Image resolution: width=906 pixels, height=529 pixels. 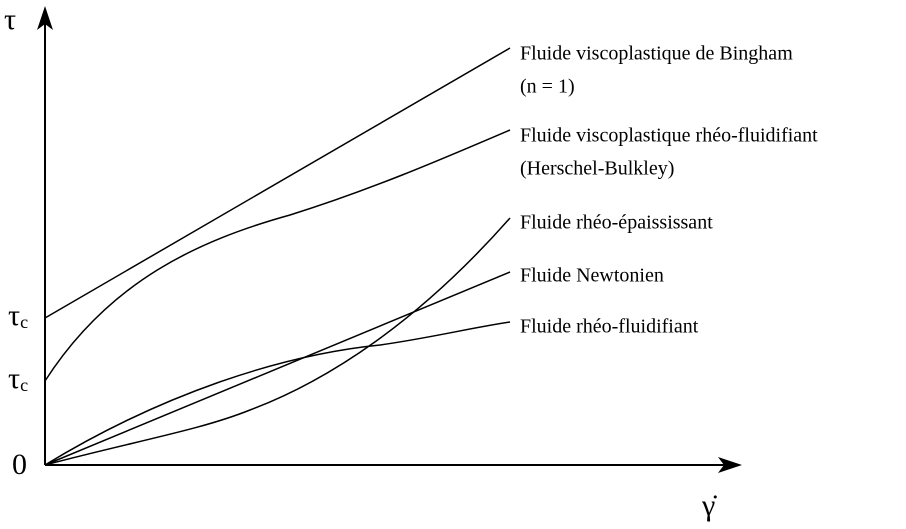 I want to click on curve-label: Fluide viscoplastique rhéo-fluidifiant, so click(x=669, y=136).